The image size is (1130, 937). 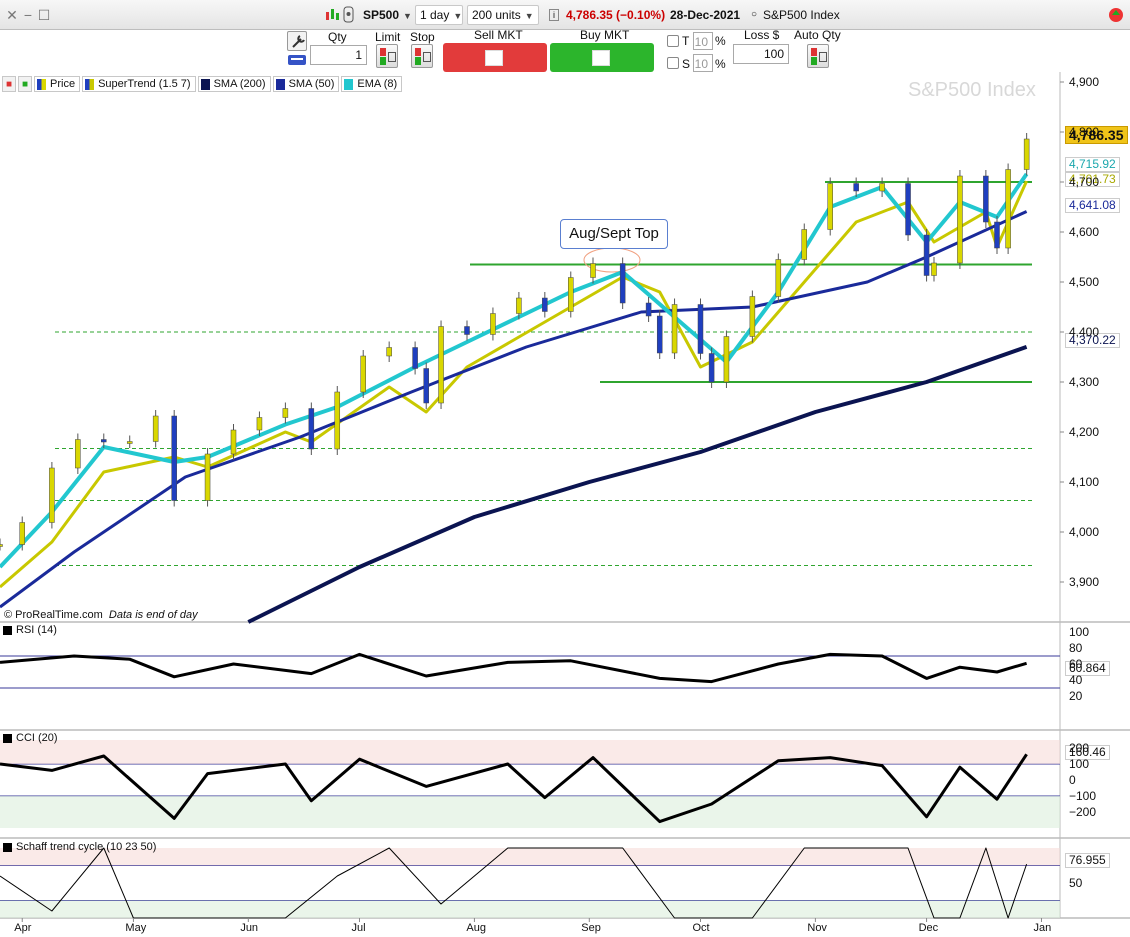 What do you see at coordinates (28, 15) in the screenshot?
I see `minimize-window-icon: −` at bounding box center [28, 15].